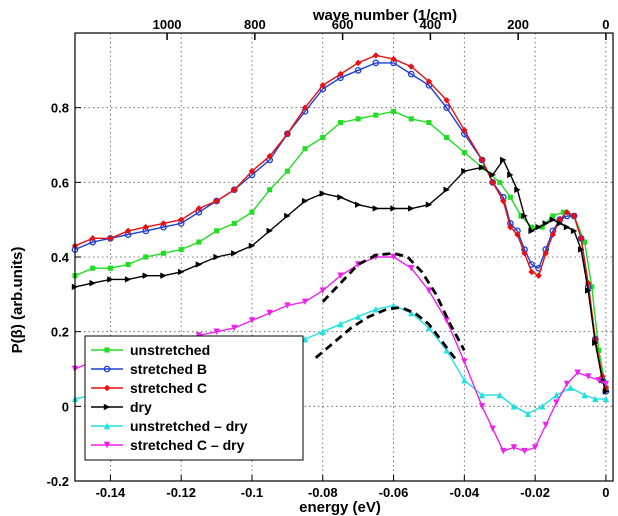 The height and width of the screenshot is (516, 618). Describe the element at coordinates (65, 406) in the screenshot. I see `y-tick-label: 0` at that location.